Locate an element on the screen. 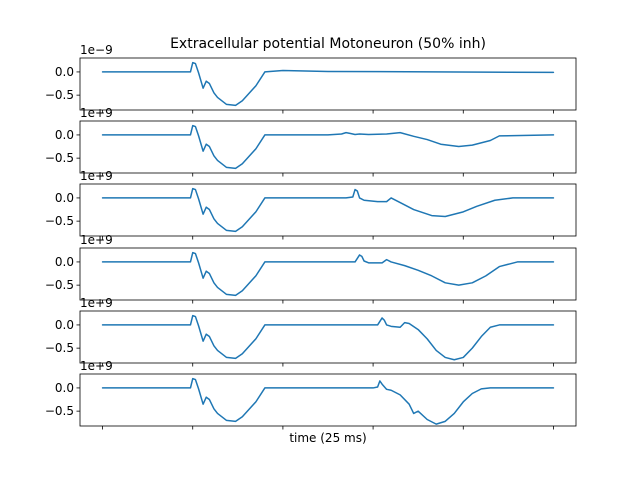 Image resolution: width=640 pixels, height=480 pixels. panel-2: 0.0 −0.5 1e+9 is located at coordinates (311, 141).